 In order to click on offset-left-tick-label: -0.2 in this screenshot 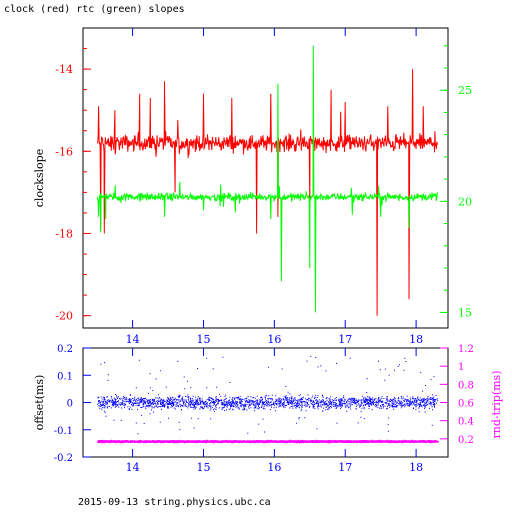, I will do `click(63, 458)`.